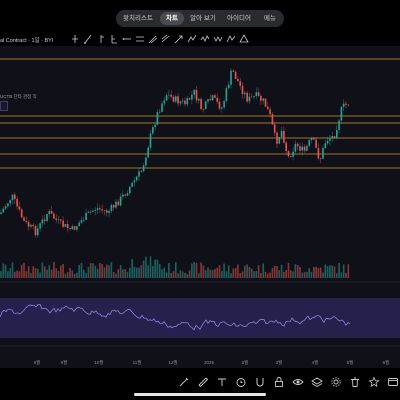 The width and height of the screenshot is (400, 400). Describe the element at coordinates (218, 39) in the screenshot. I see `zigzag-icon` at that location.